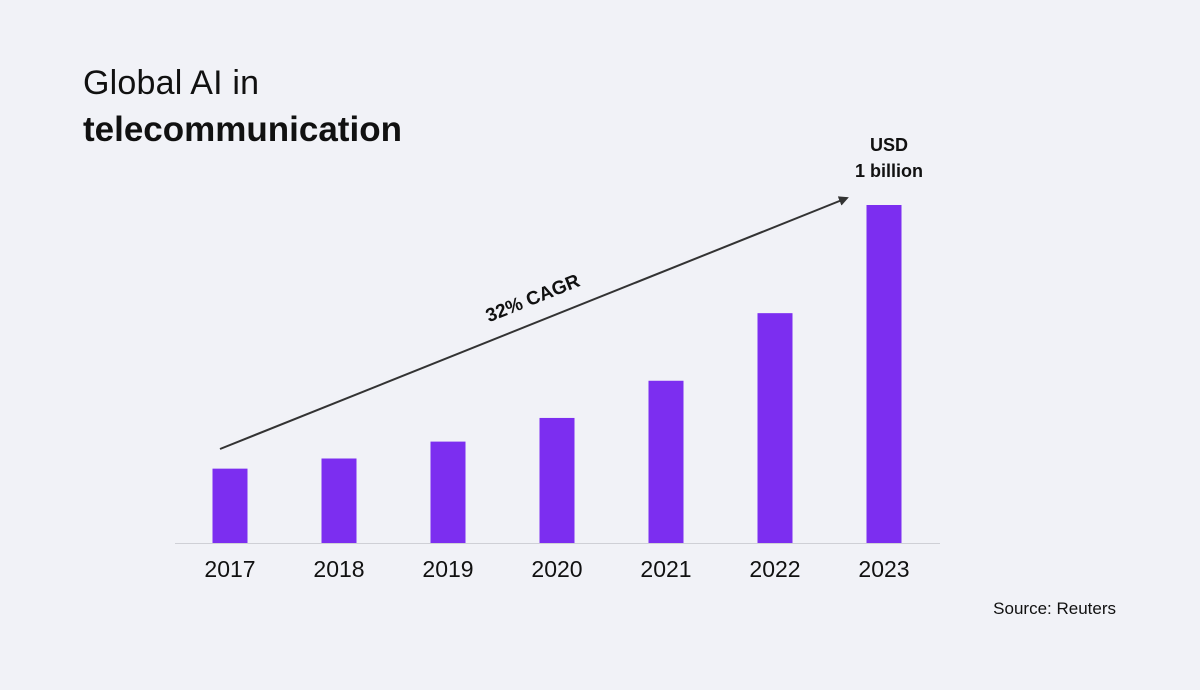 This screenshot has width=1200, height=690. I want to click on x-tick-label-2019: 2019, so click(447, 569).